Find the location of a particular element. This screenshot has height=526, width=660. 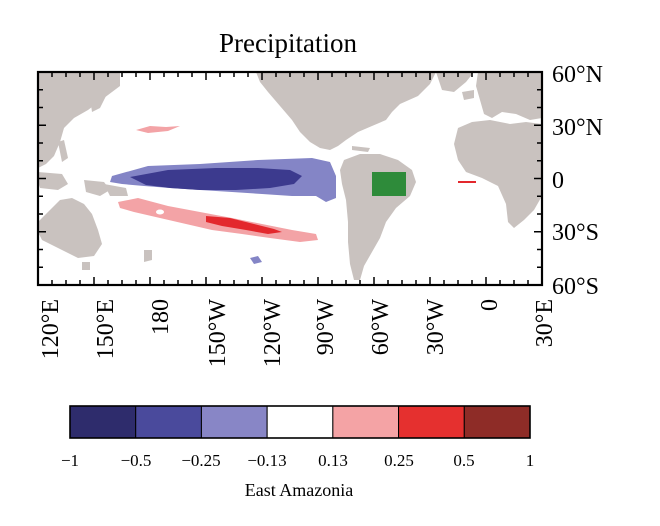

lon-label-30e: 30°E is located at coordinates (545, 323).